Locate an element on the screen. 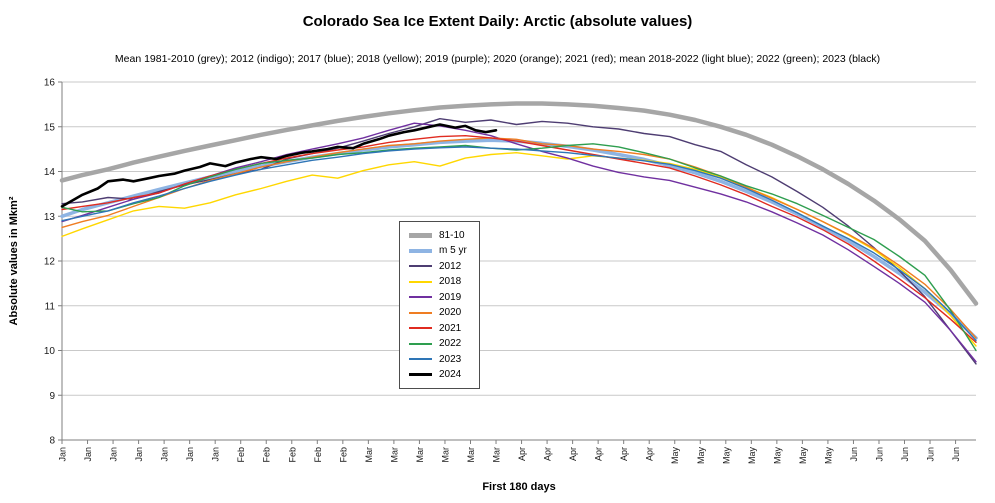 The height and width of the screenshot is (503, 995). svg-text: 13 is located at coordinates (50, 217).